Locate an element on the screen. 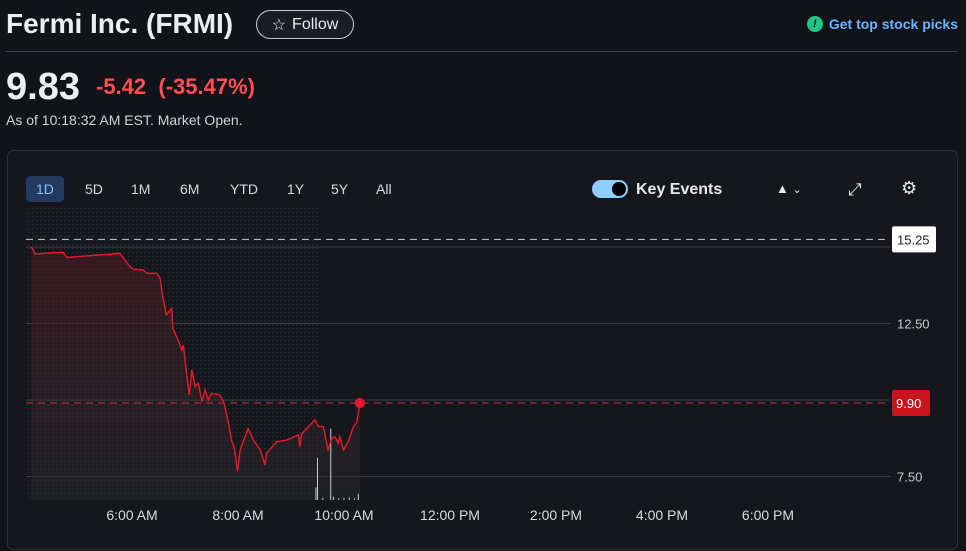 The width and height of the screenshot is (966, 551). range-tab-1y: 1Y is located at coordinates (296, 189).